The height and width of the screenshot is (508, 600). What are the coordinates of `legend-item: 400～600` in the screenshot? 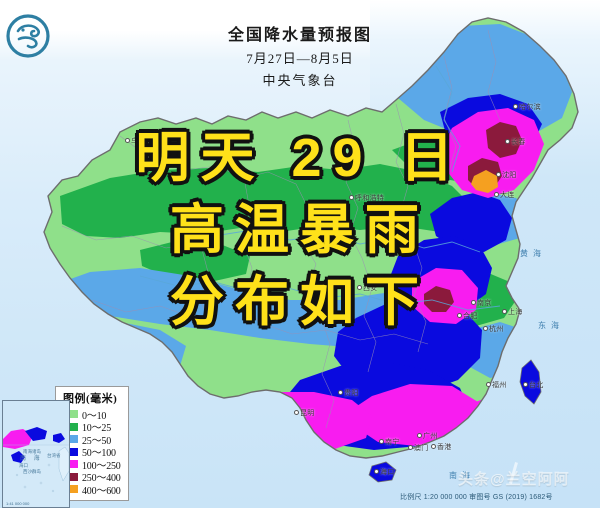 It's located at (91, 490).